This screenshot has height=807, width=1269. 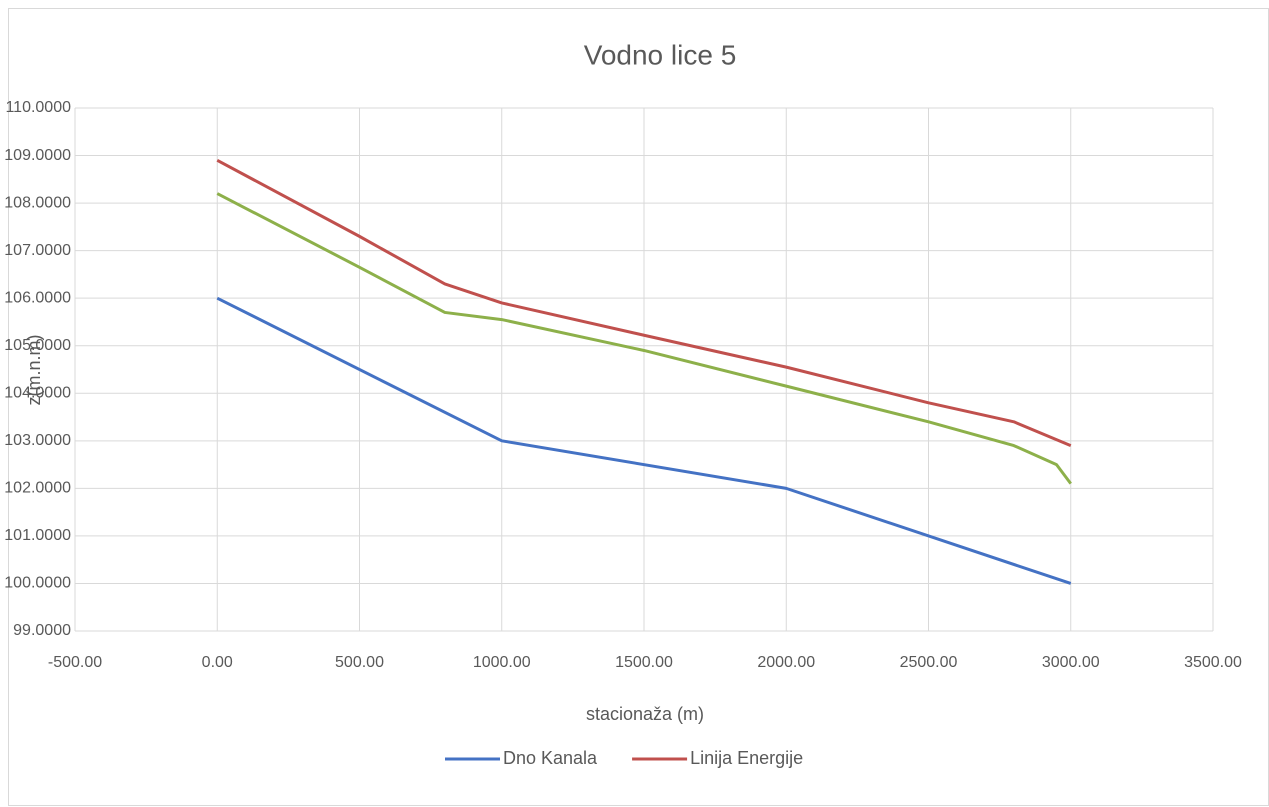 I want to click on legend-label: Dno Kanala, so click(x=550, y=758).